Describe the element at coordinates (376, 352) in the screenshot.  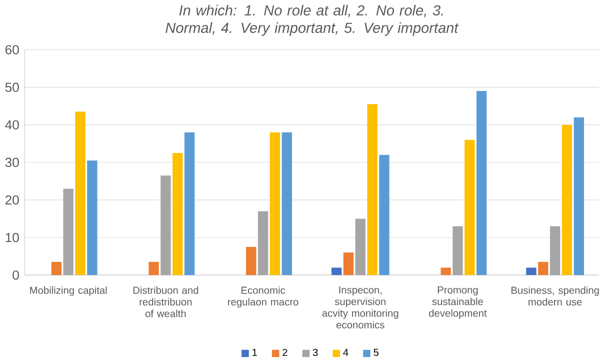
I see `legend-label: 5` at that location.